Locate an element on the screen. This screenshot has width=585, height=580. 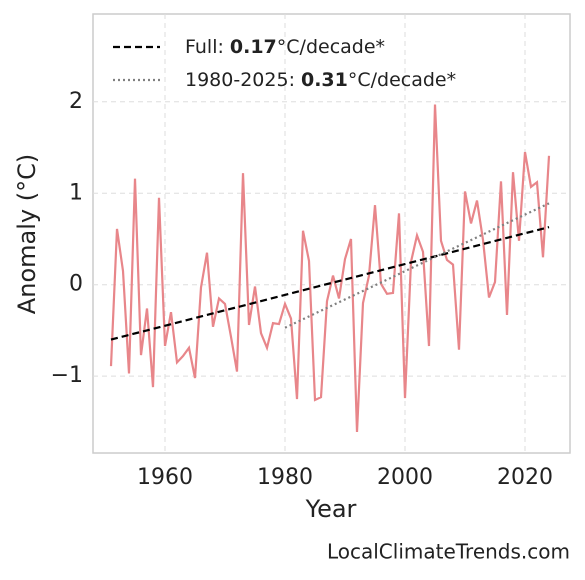
x-tick-label: 1960 is located at coordinates (165, 477).